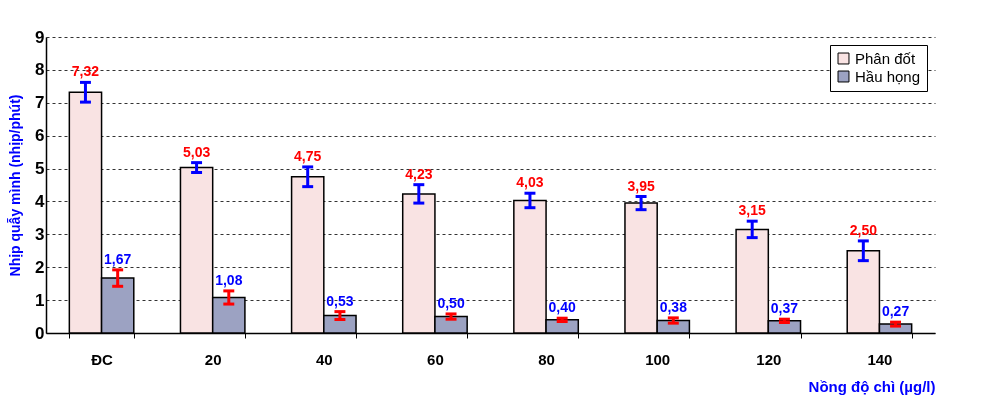 The image size is (1002, 410). I want to click on x-tick-label: 60, so click(435, 359).